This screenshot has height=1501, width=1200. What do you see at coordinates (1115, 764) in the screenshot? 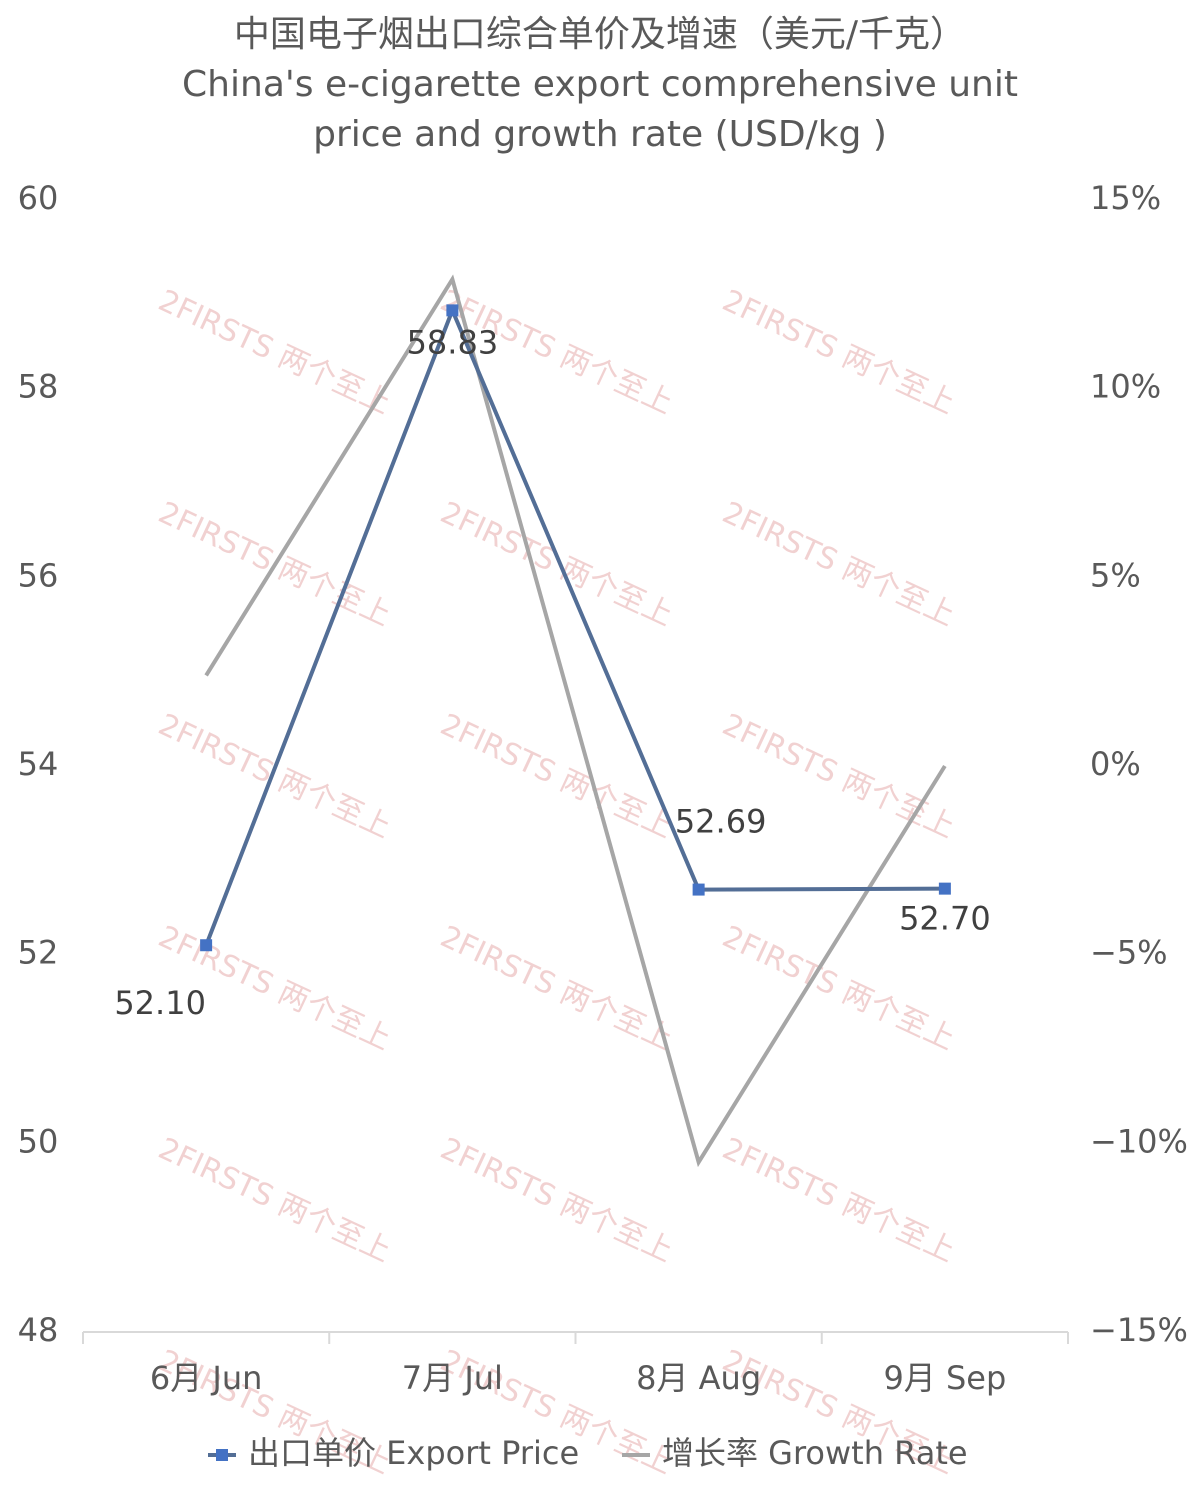
I see `y2-tick-label: 0%` at bounding box center [1115, 764].